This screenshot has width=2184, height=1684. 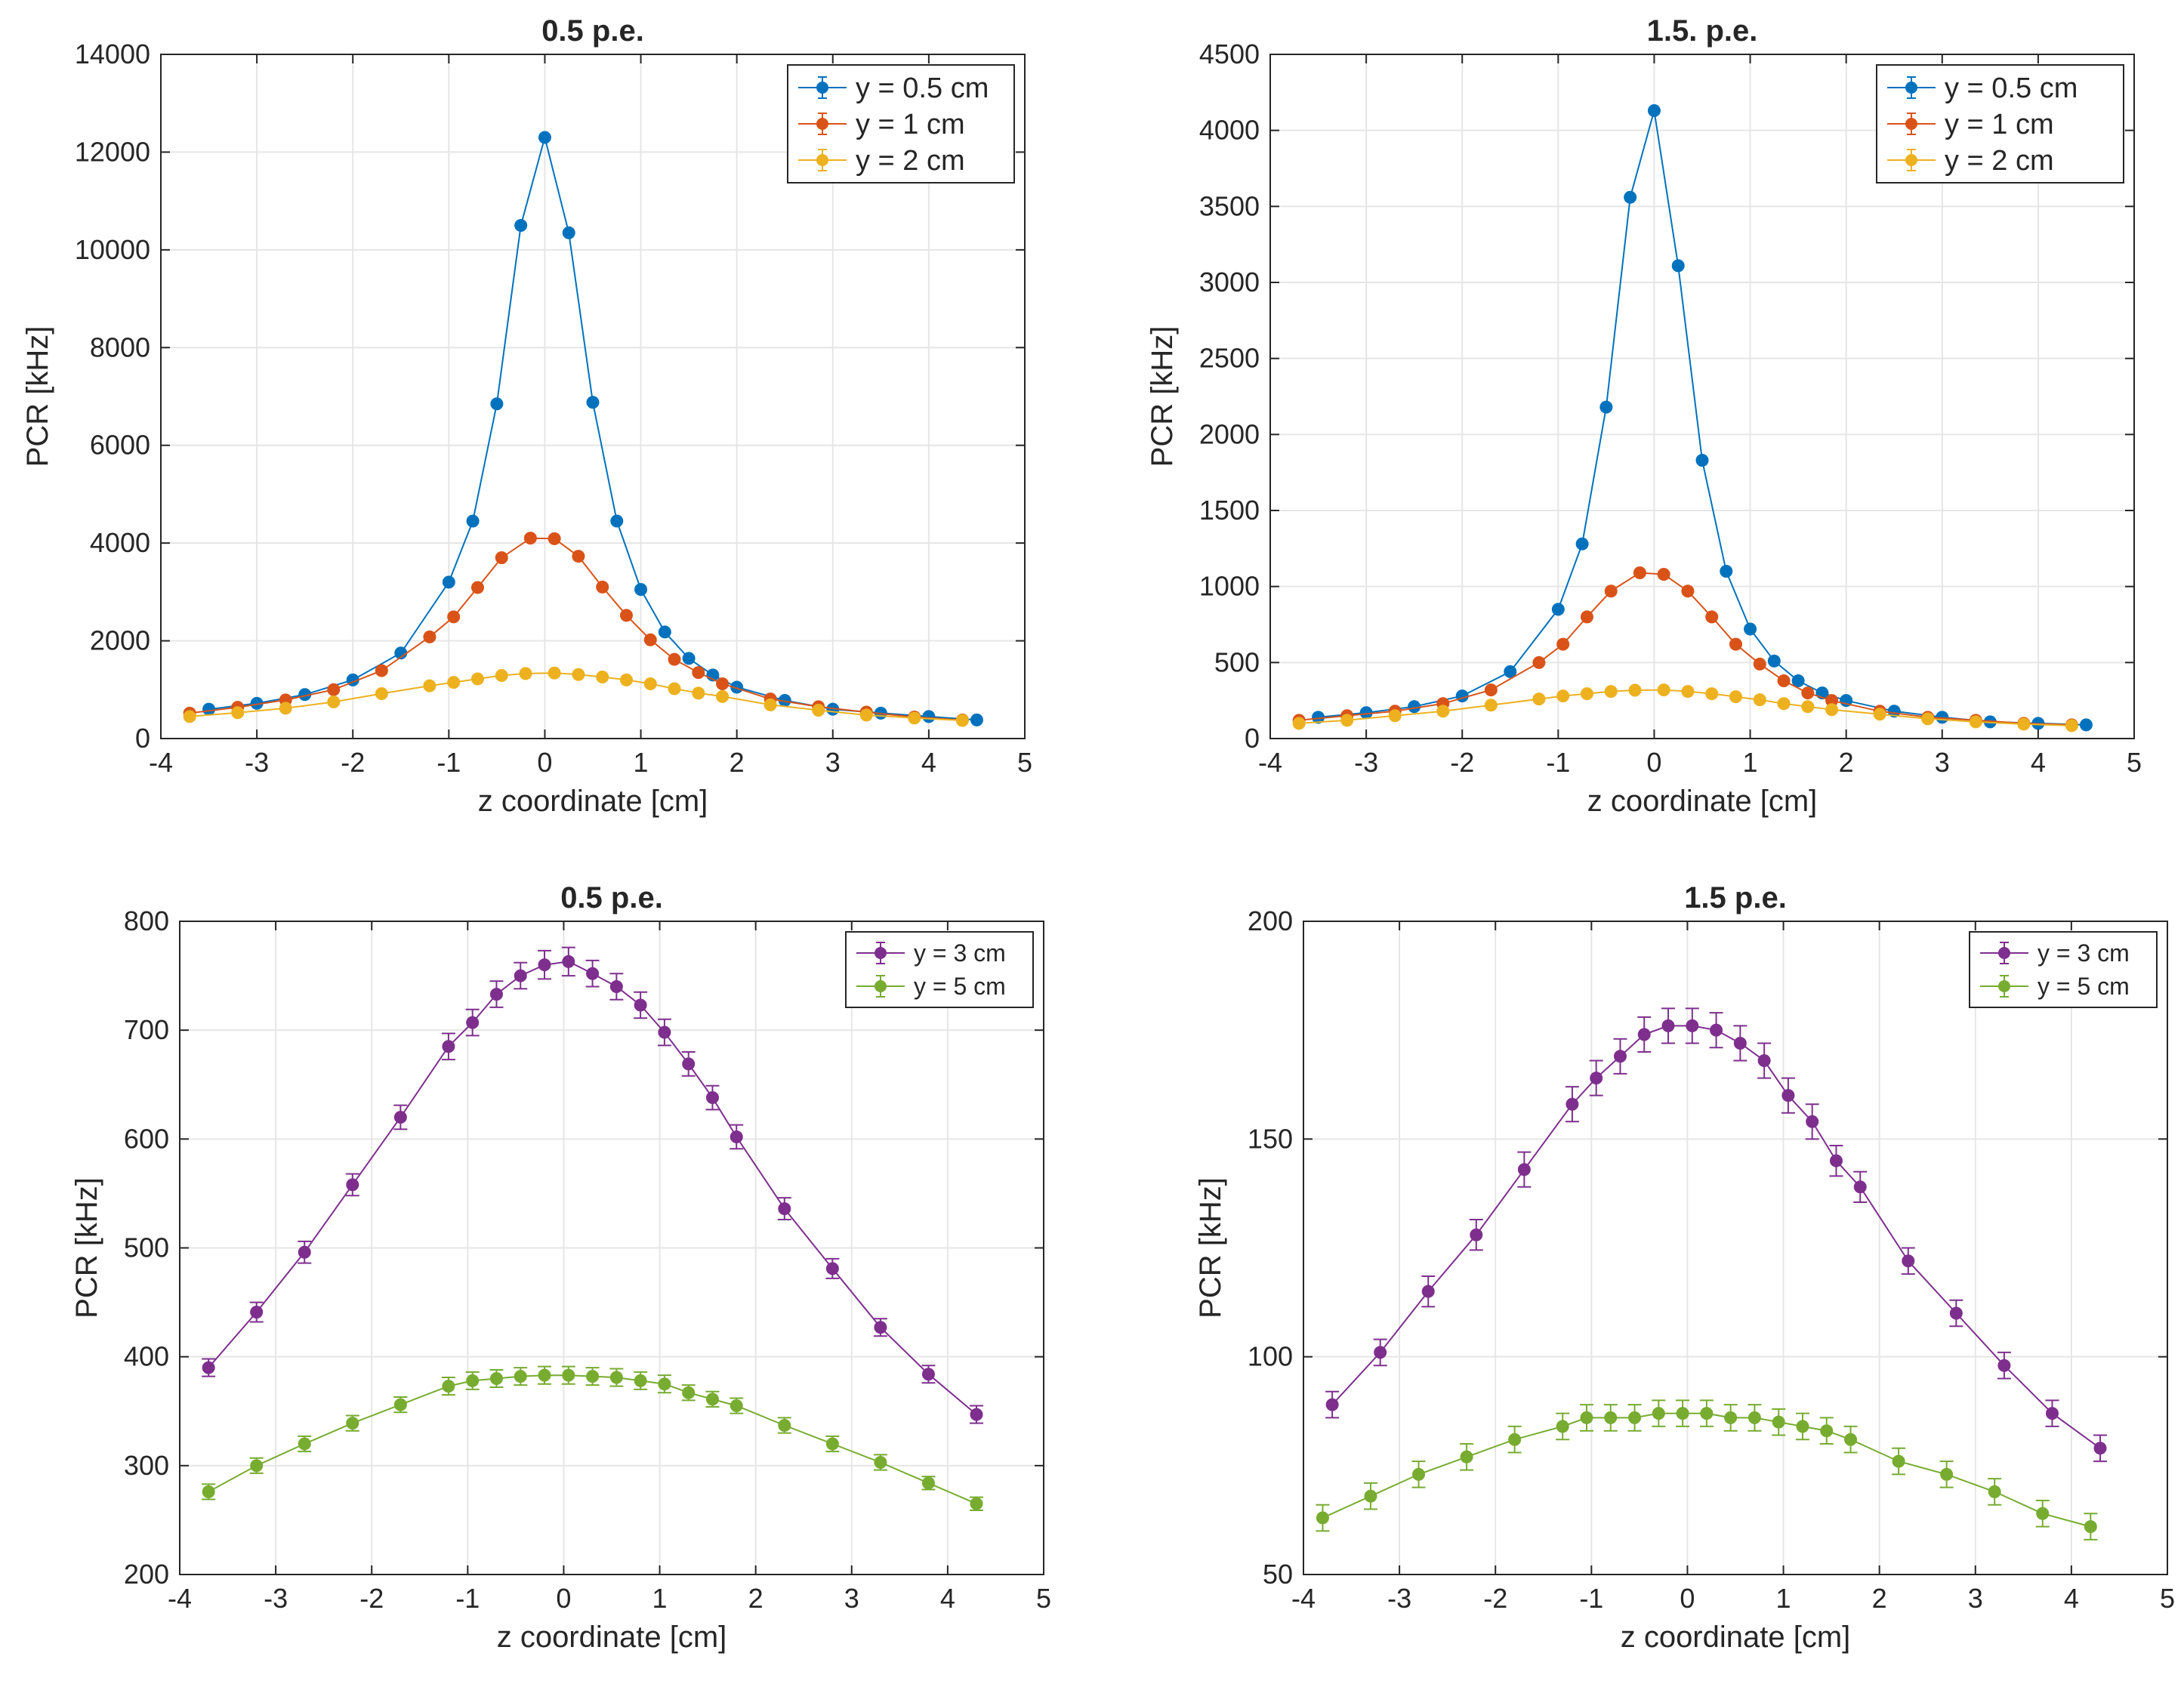 I want to click on legend-item: y = 1 cm, so click(x=881, y=125).